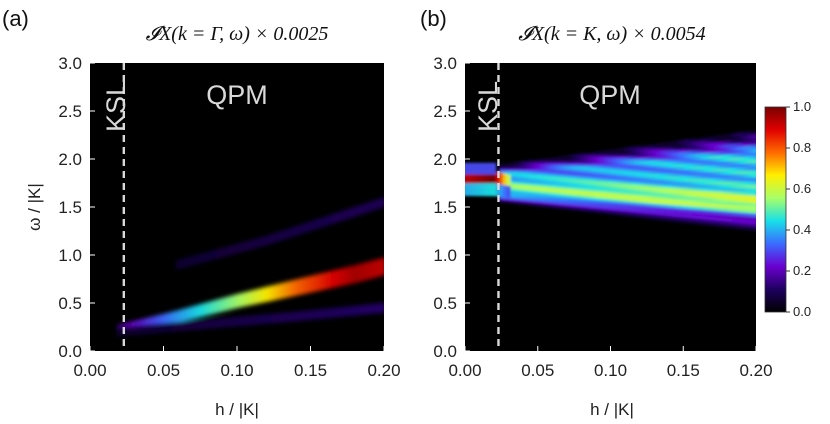 The image size is (830, 424). Describe the element at coordinates (332, 219) in the screenshot. I see `panel-a-band-2-cell` at that location.